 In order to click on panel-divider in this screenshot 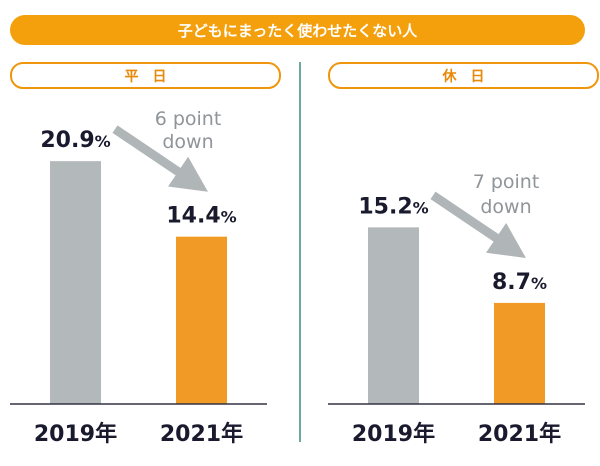, I will do `click(300, 252)`.